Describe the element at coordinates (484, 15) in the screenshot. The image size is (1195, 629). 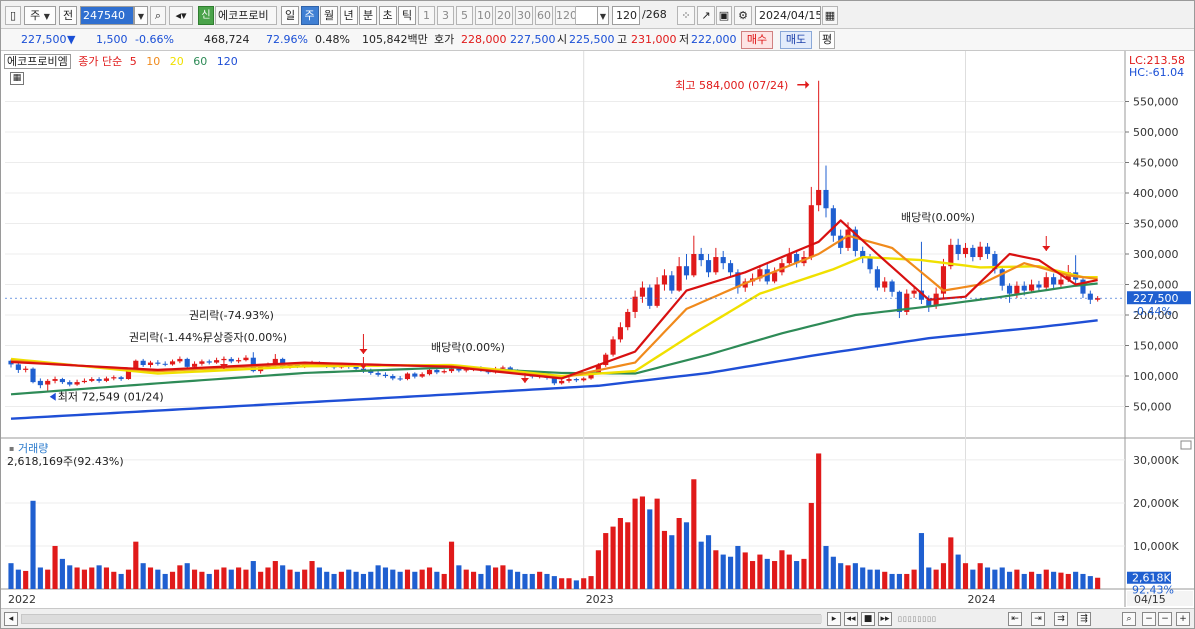
I see `interval-button: 10` at that location.